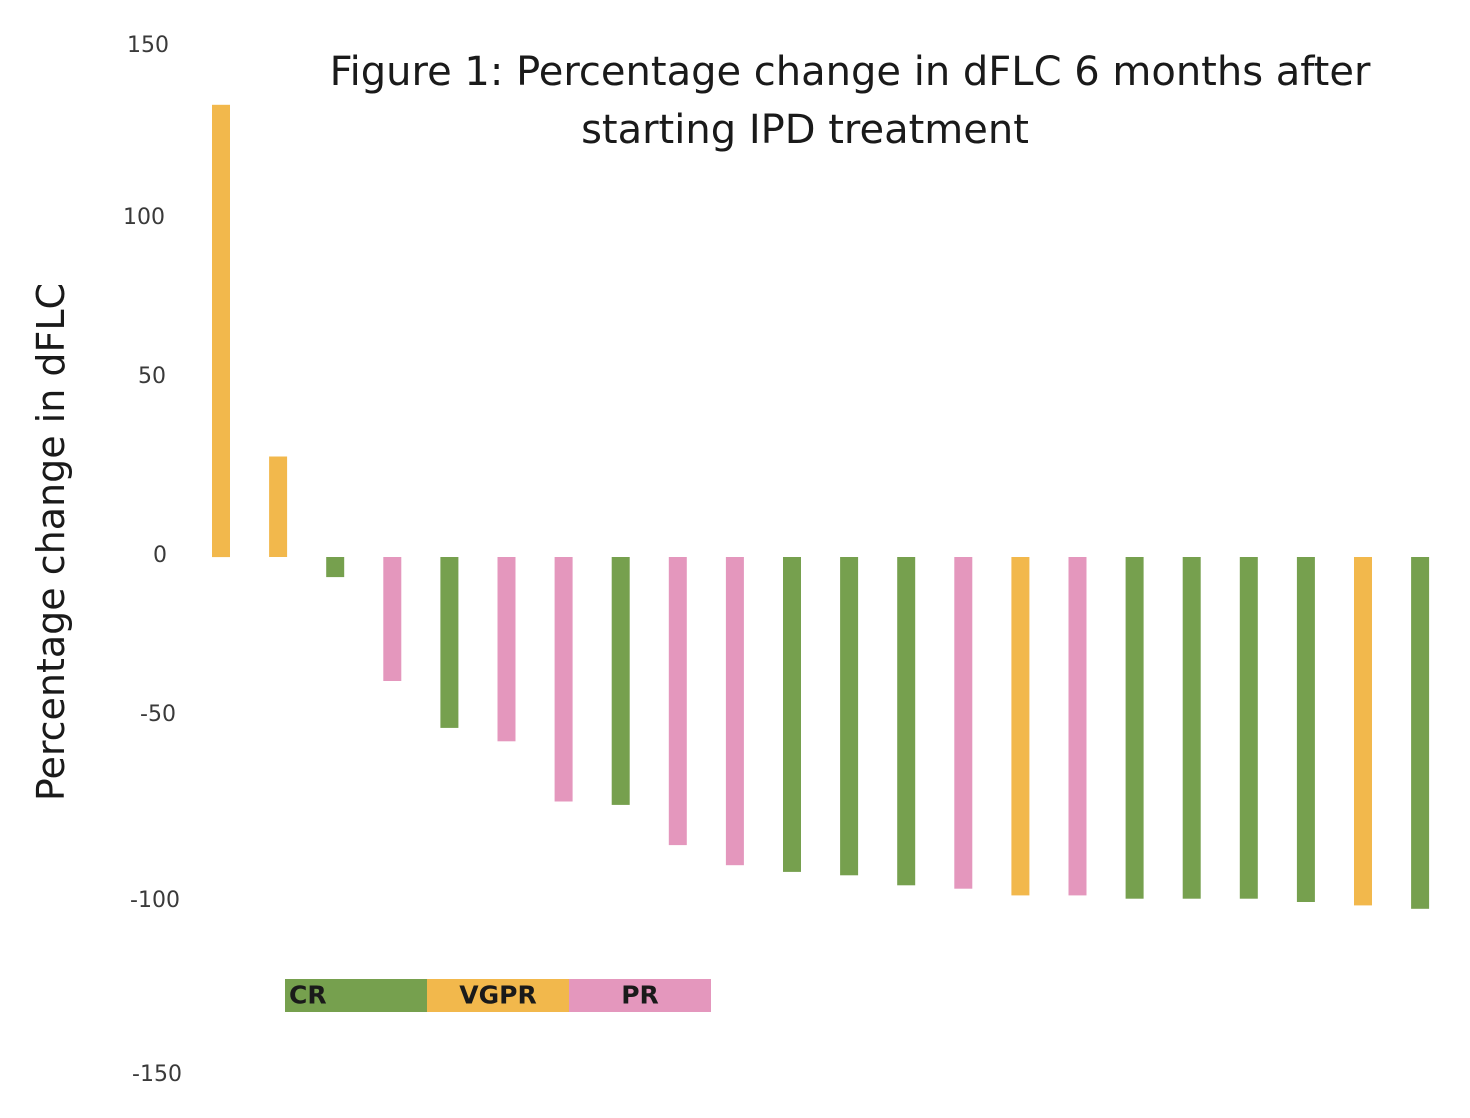  I want to click on legend-swatch-cr, so click(356, 995).